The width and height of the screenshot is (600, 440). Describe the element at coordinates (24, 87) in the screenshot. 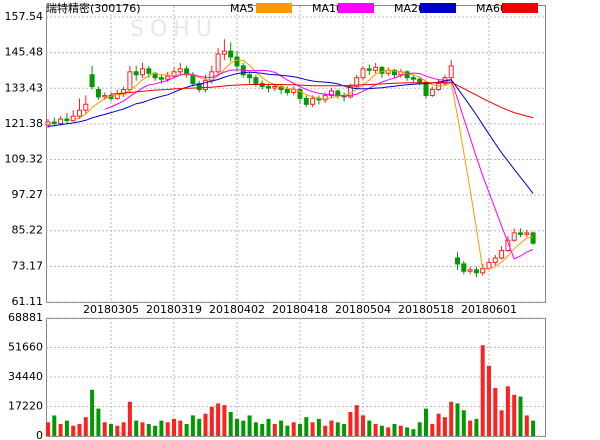

I see `y-tick-label: 133.43` at that location.